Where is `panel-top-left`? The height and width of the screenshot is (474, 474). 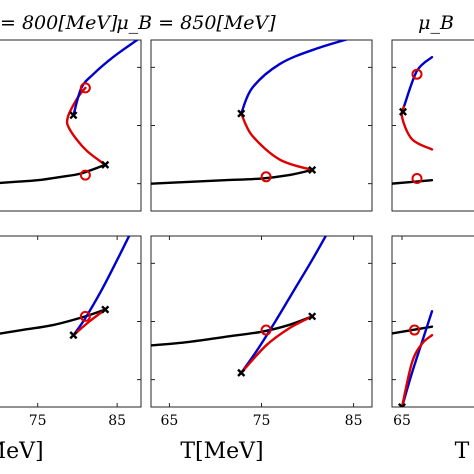 panel-top-left is located at coordinates (69, 112).